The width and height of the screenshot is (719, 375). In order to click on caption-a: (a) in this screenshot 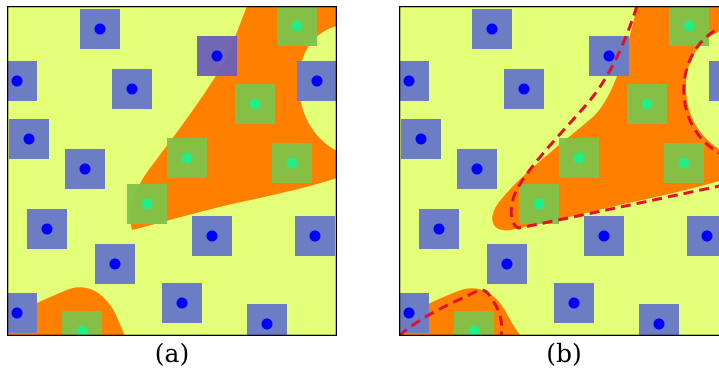, I will do `click(172, 353)`.